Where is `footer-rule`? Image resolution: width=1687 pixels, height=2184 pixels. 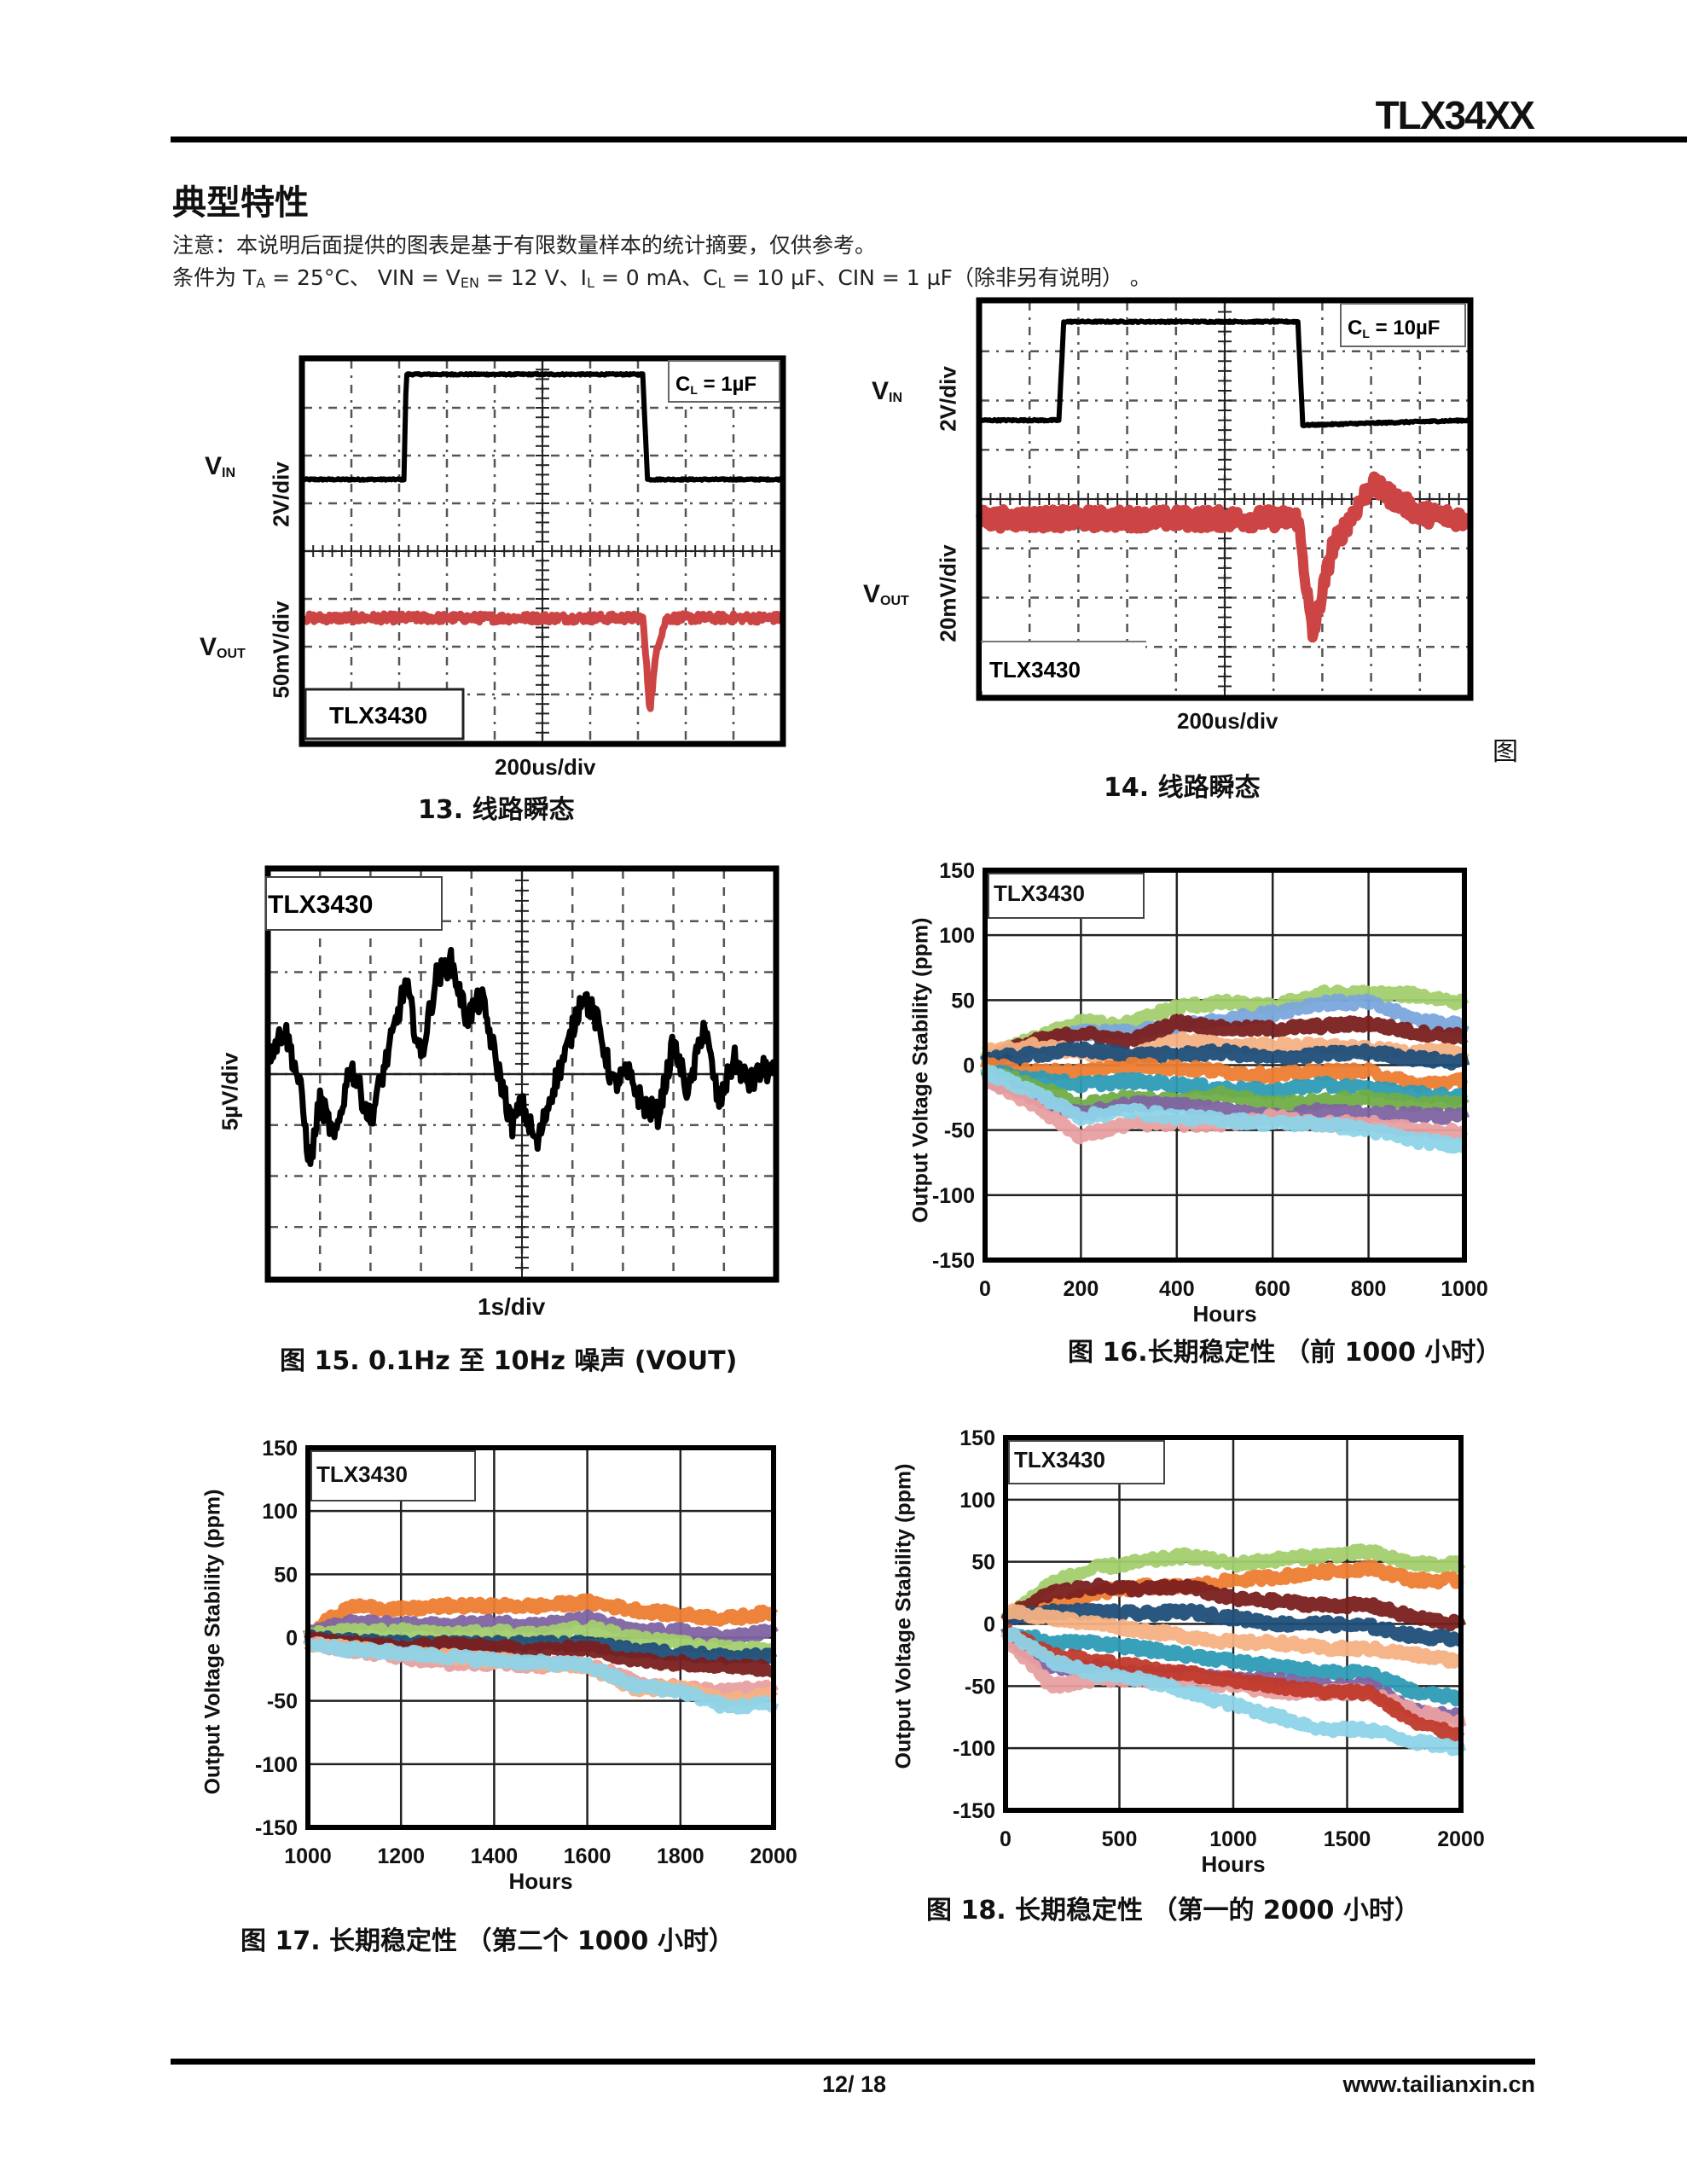
footer-rule is located at coordinates (853, 2062).